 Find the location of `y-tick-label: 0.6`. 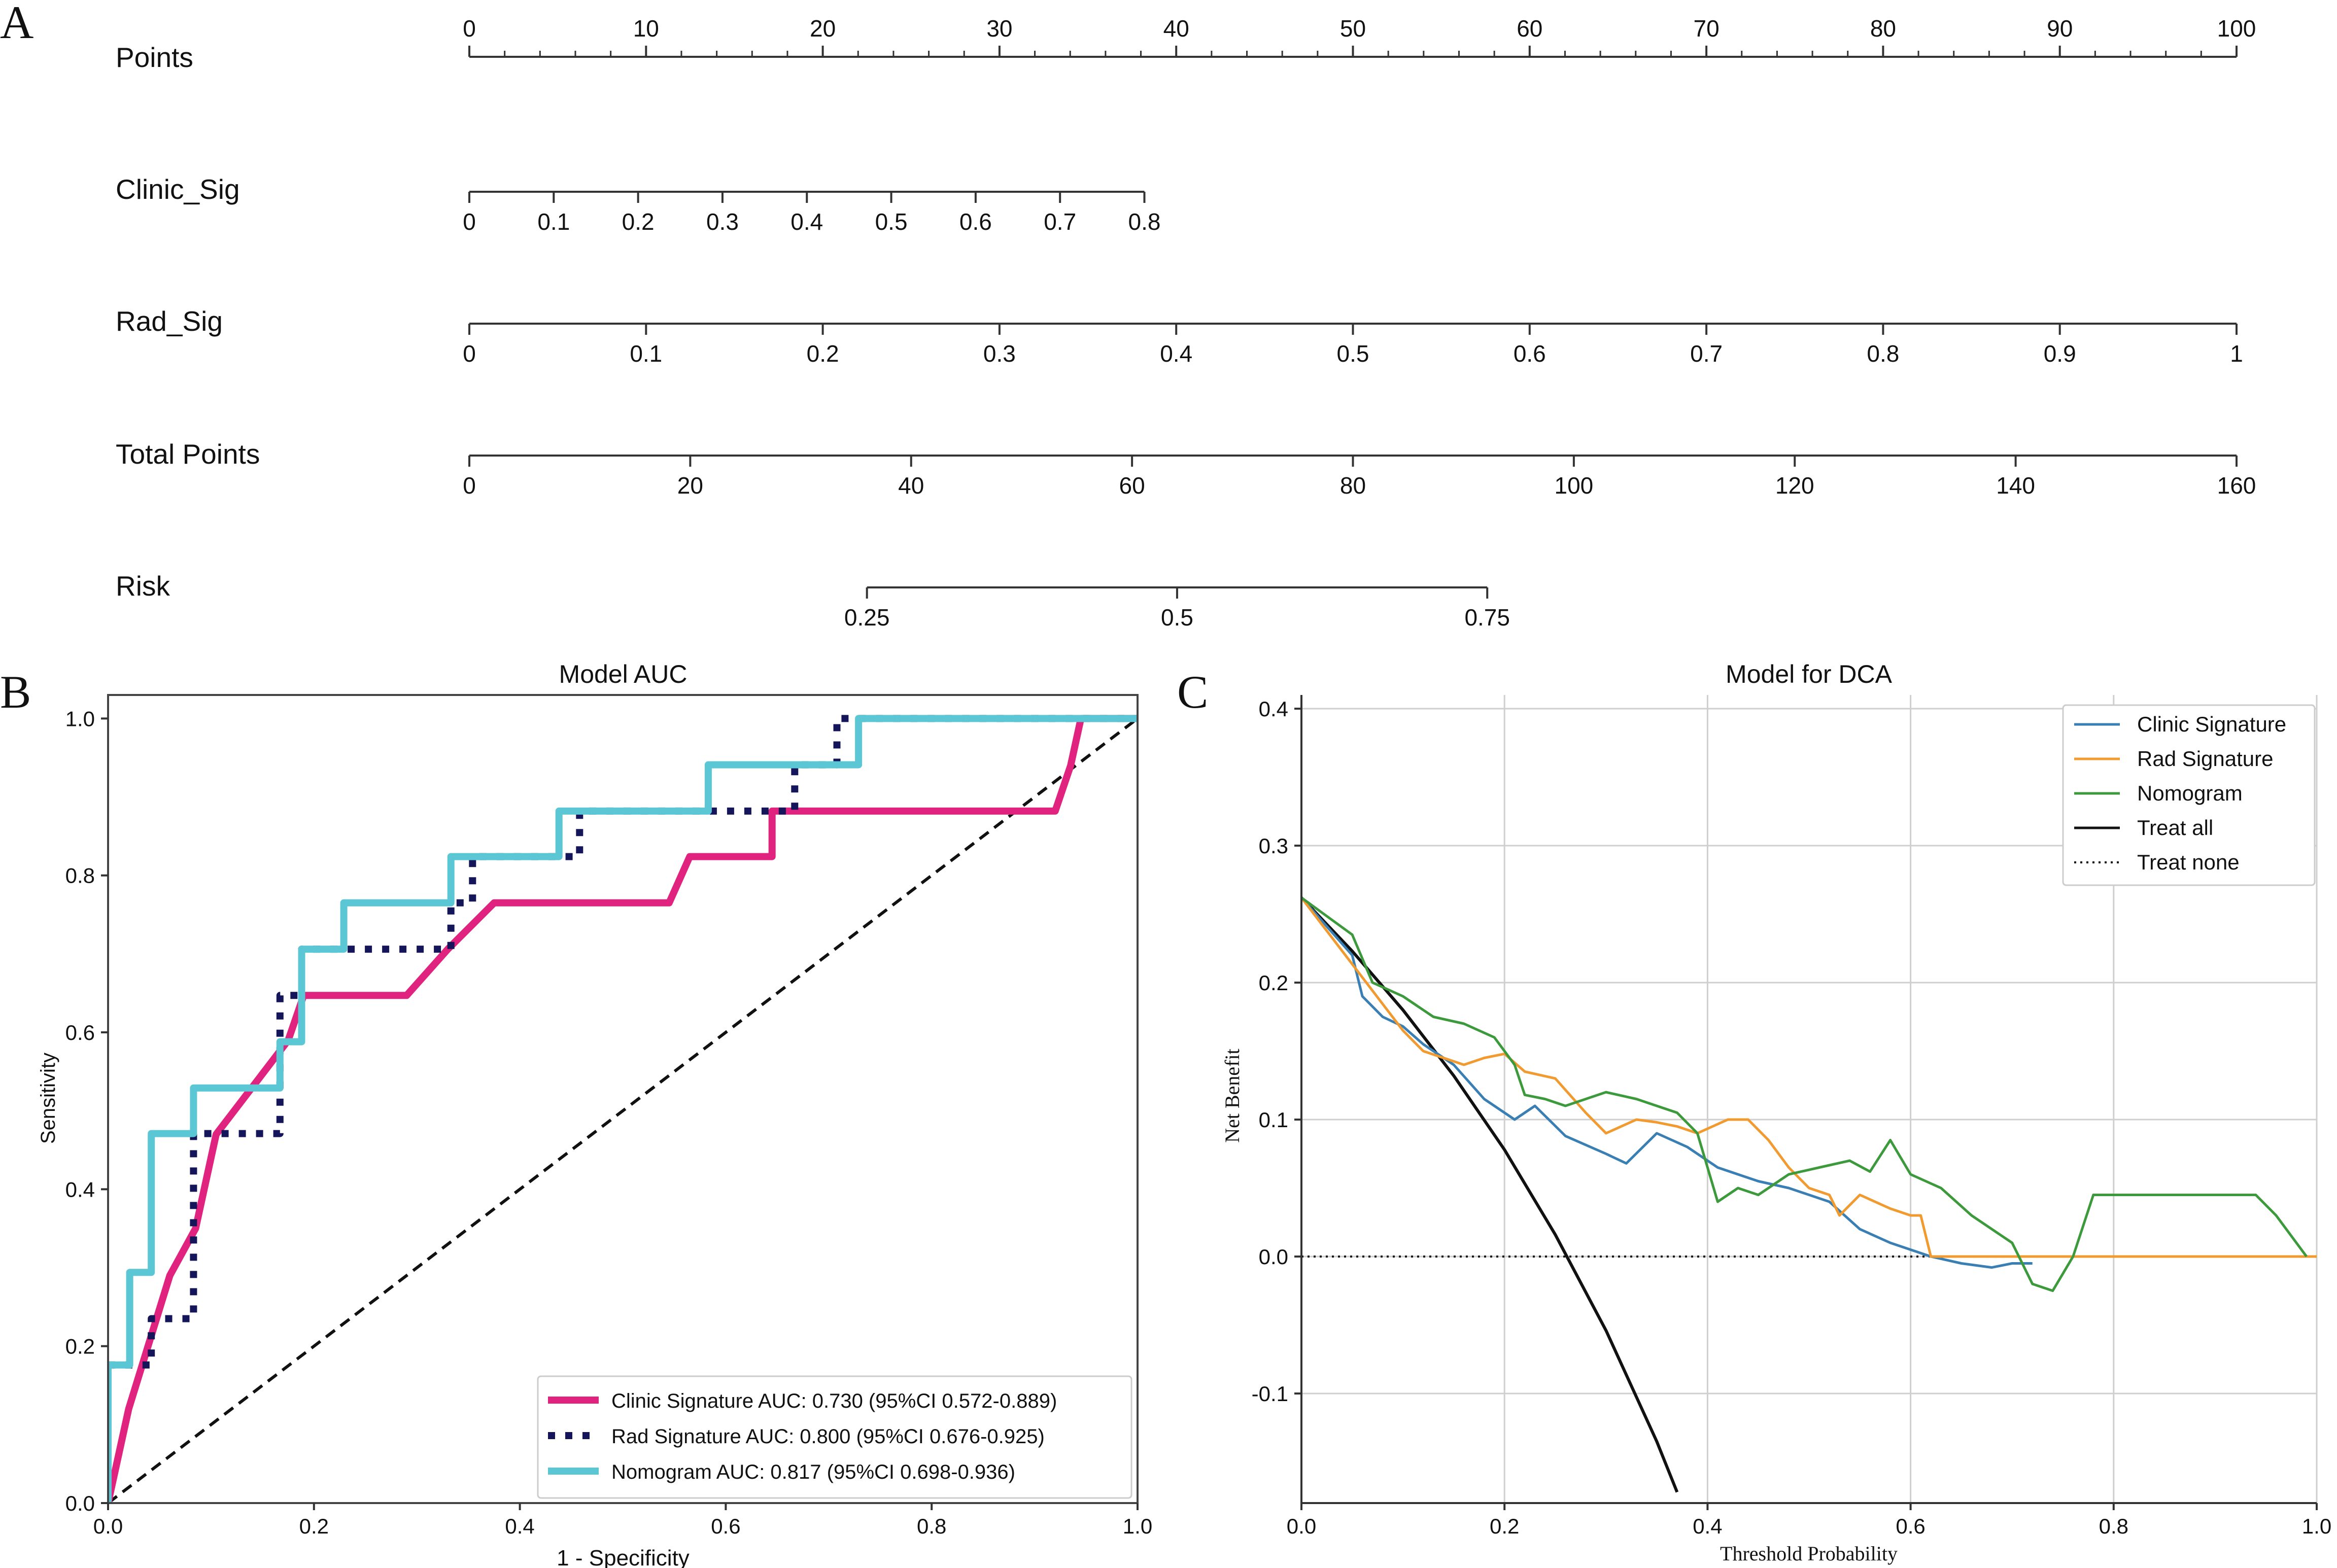

y-tick-label: 0.6 is located at coordinates (80, 1032).